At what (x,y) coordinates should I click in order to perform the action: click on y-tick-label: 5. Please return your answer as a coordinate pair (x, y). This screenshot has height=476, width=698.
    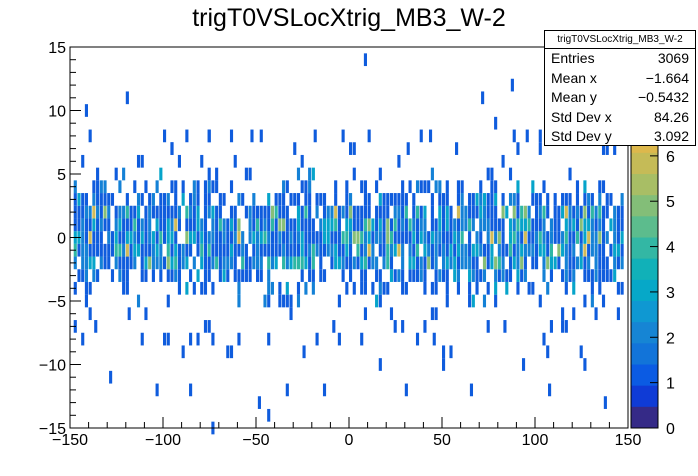
    Looking at the image, I should click on (61, 175).